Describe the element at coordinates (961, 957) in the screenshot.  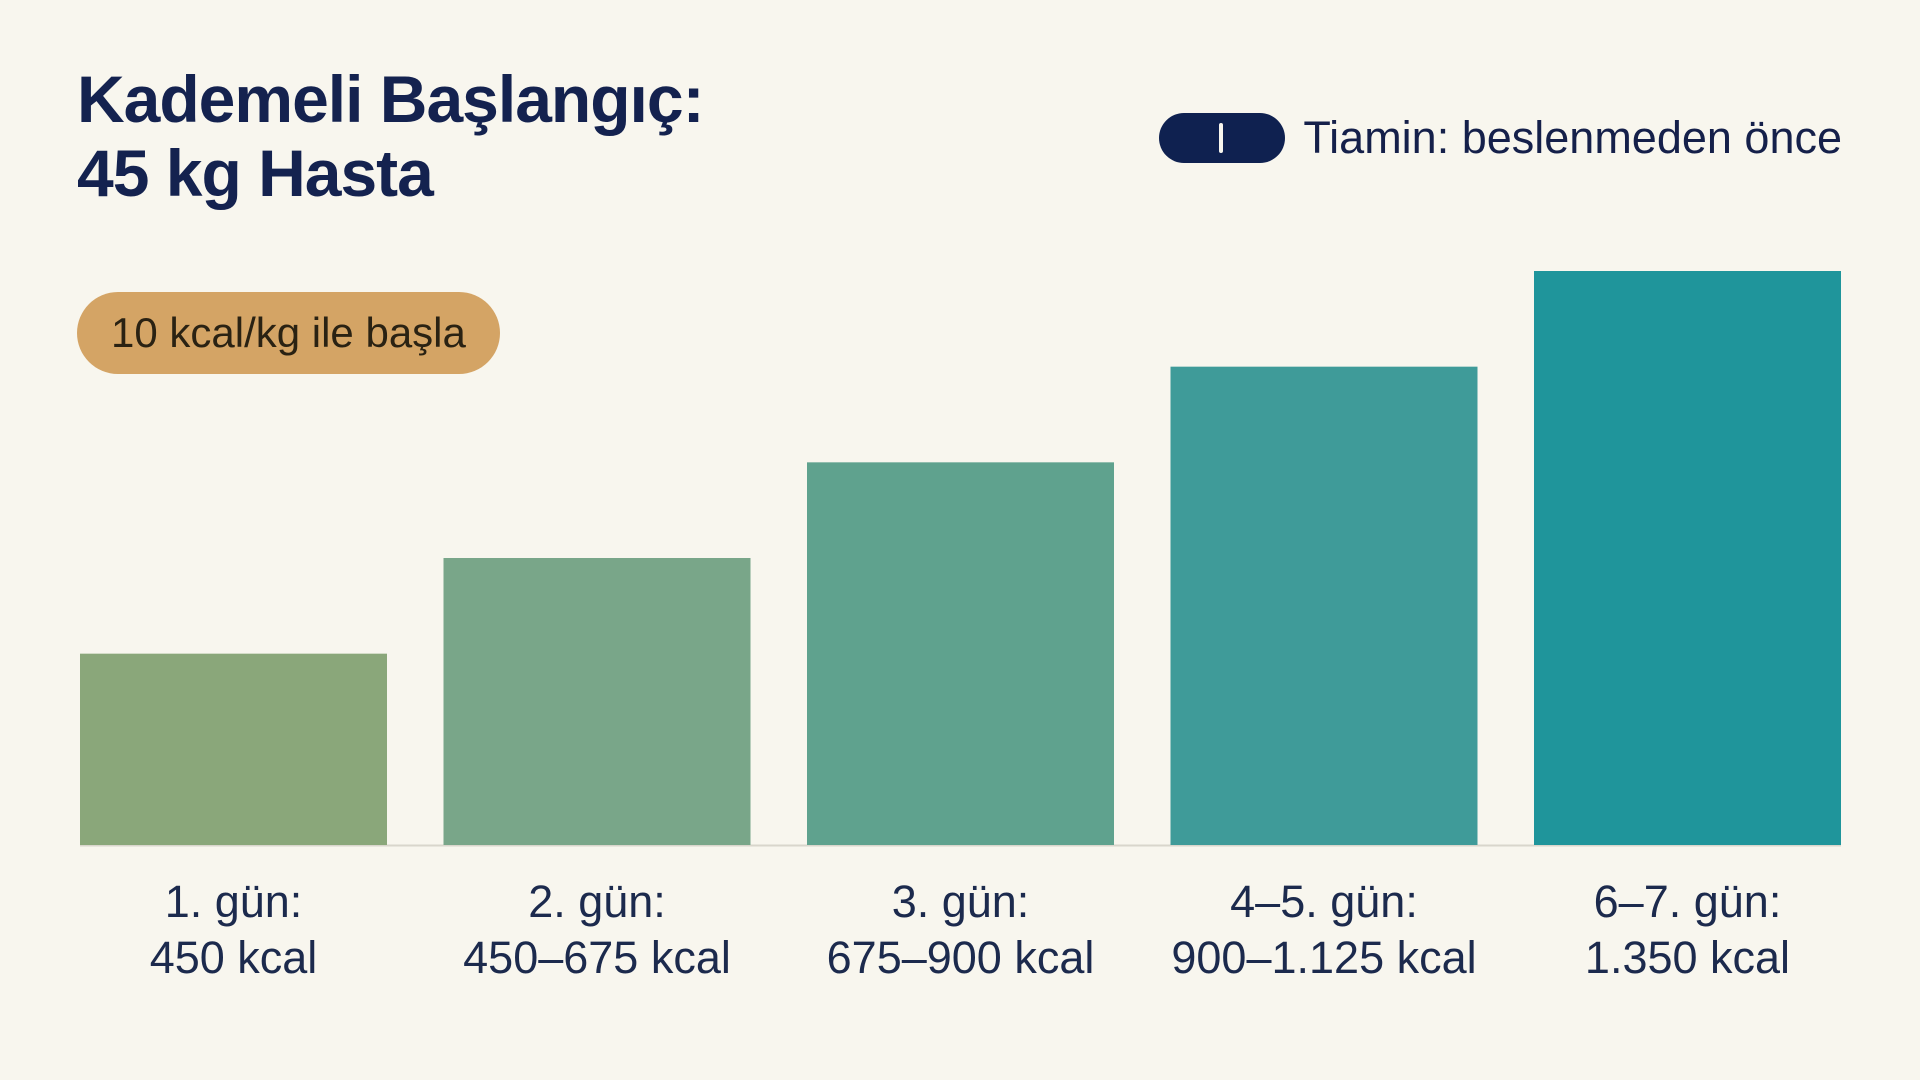
I see `value-label-3: 675–900 kcal` at that location.